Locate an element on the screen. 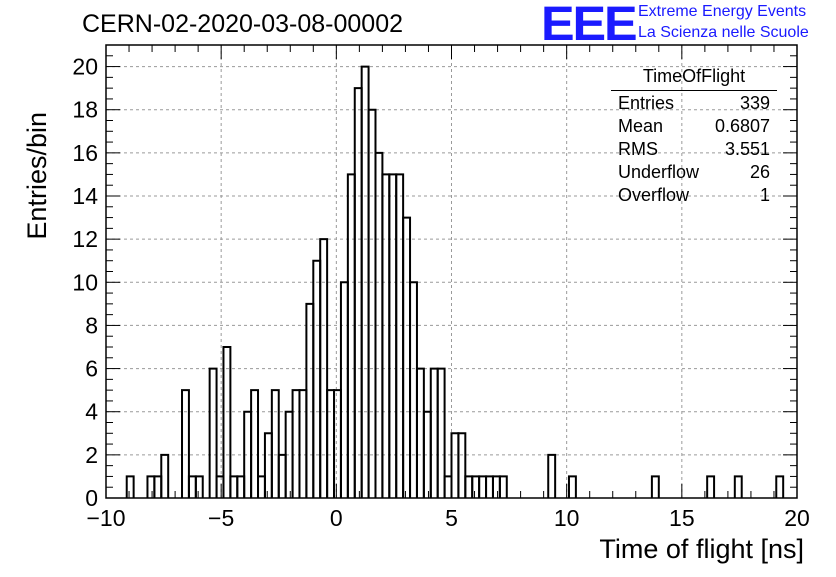  y-tick-label: 0 is located at coordinates (91, 498).